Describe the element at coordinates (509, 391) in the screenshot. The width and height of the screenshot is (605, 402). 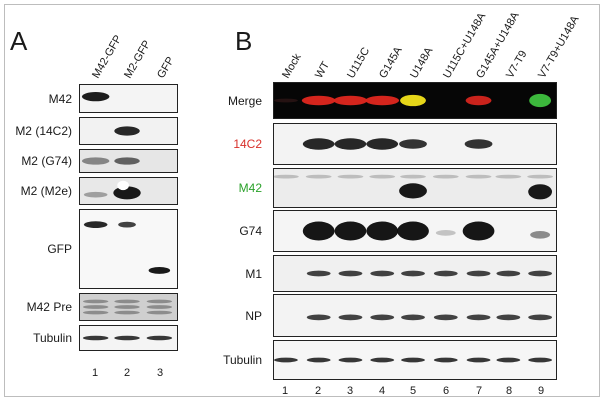
I see `b-lane-number: 8` at that location.